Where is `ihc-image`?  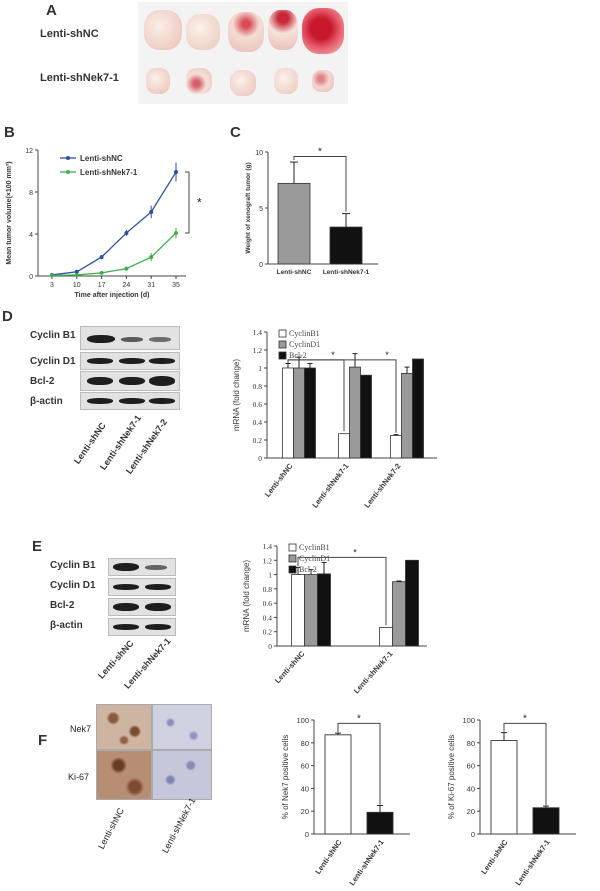
ihc-image is located at coordinates (124, 727).